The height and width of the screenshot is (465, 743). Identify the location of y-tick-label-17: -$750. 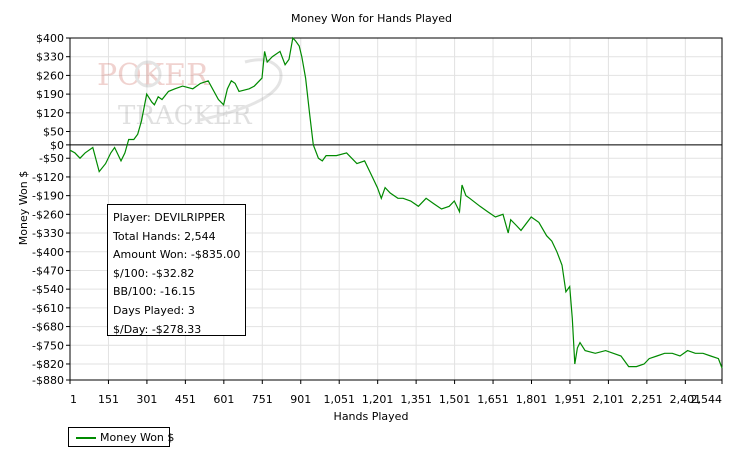
(48, 345).